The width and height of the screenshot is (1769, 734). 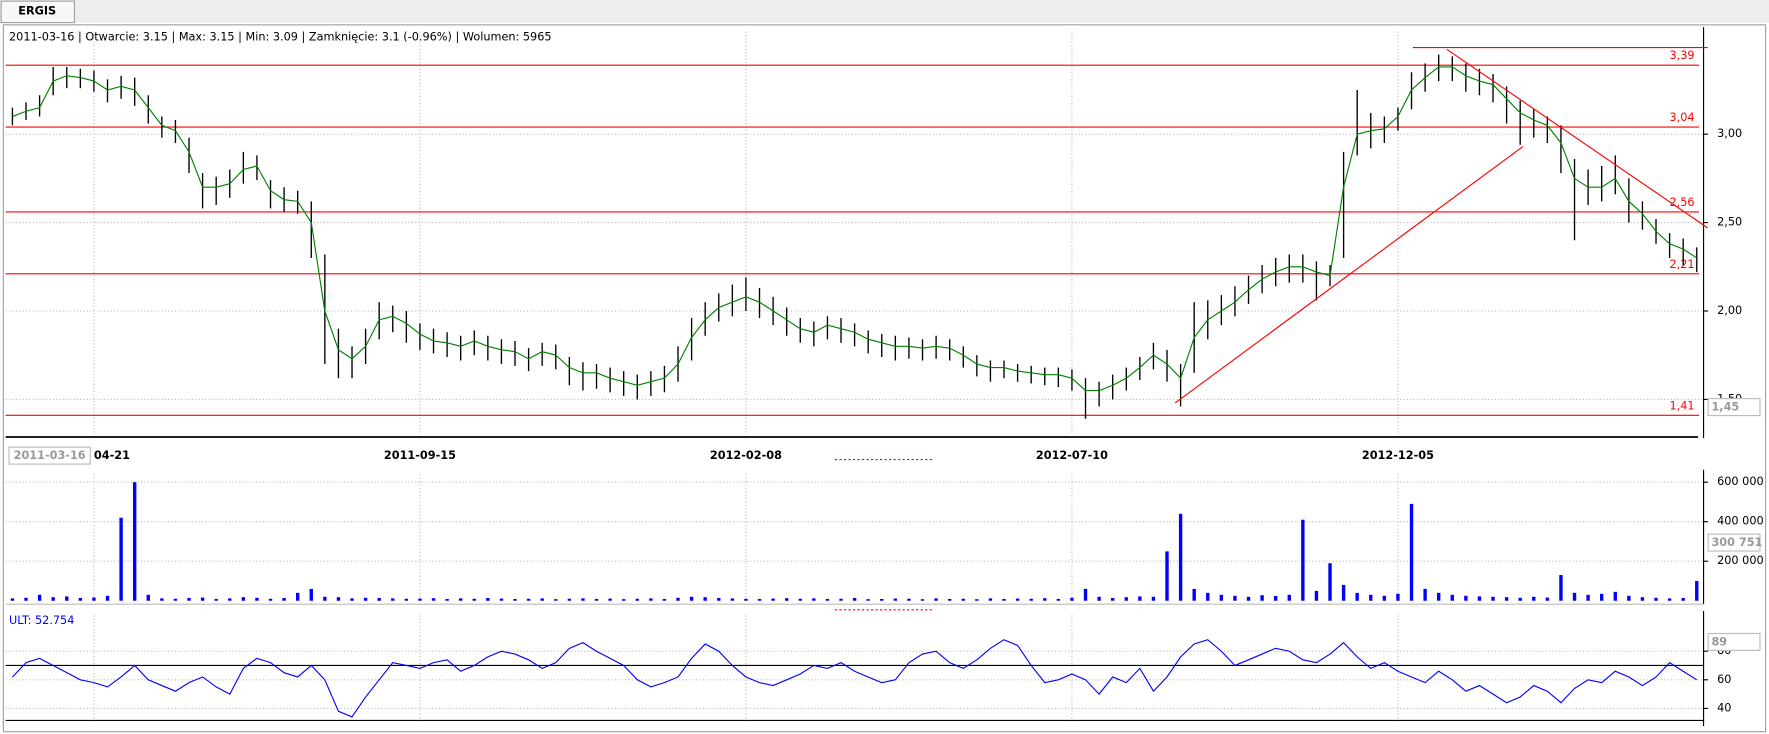 What do you see at coordinates (1740, 560) in the screenshot?
I see `y-tick-label: 200 000` at bounding box center [1740, 560].